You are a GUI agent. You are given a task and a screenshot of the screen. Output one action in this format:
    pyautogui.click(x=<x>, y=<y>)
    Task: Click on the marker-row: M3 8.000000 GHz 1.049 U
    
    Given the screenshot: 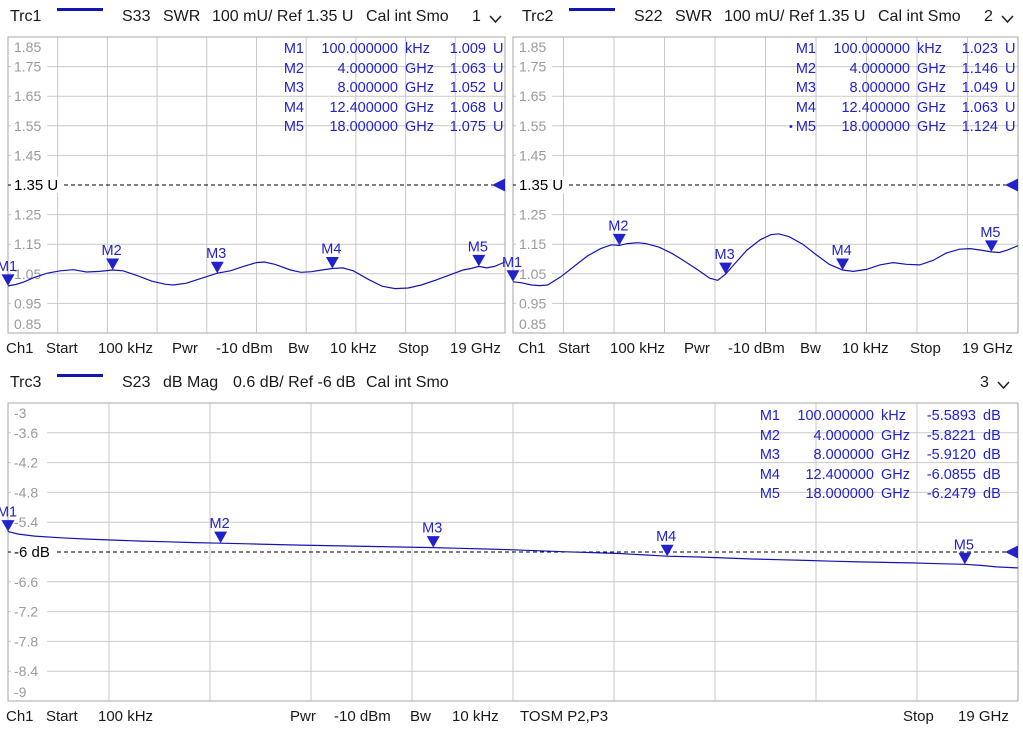 What is the action you would take?
    pyautogui.click(x=898, y=89)
    